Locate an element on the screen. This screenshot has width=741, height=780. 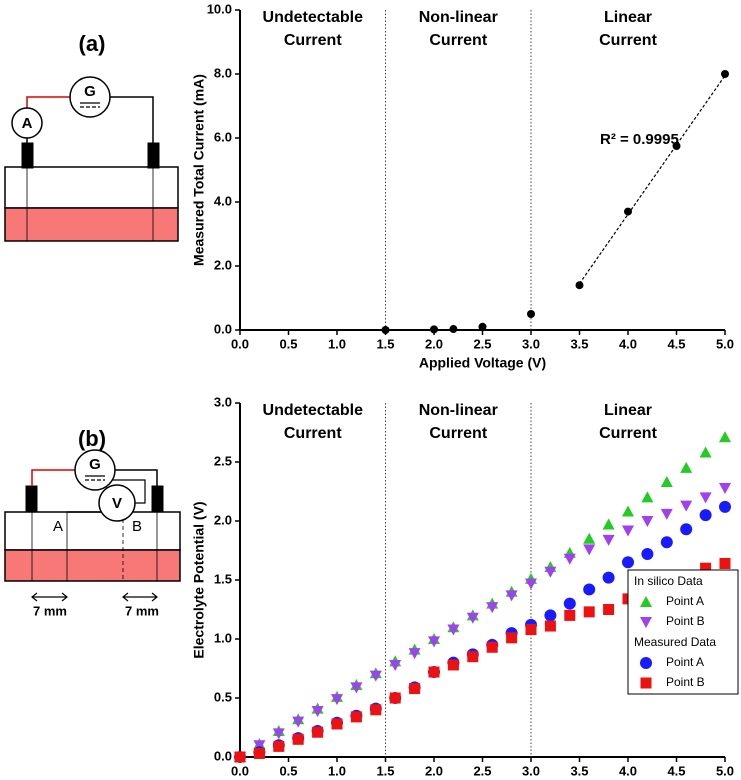
galvanostat-label: G is located at coordinates (90, 91).